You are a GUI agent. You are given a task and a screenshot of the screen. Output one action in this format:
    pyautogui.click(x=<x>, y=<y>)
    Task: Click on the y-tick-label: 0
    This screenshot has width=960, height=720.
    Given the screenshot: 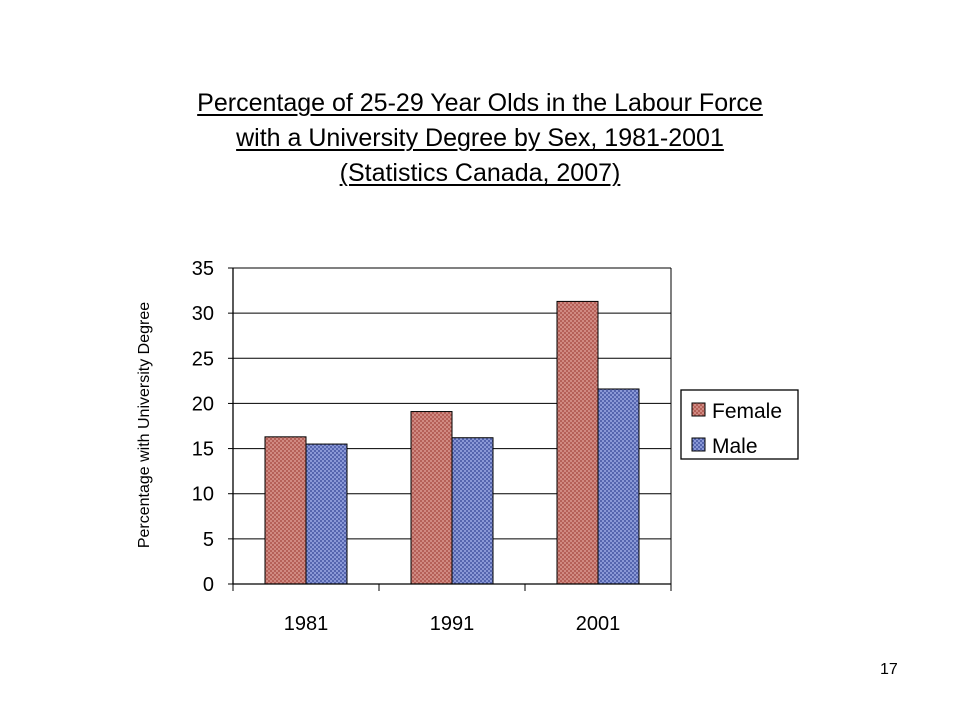 What is the action you would take?
    pyautogui.click(x=208, y=585)
    